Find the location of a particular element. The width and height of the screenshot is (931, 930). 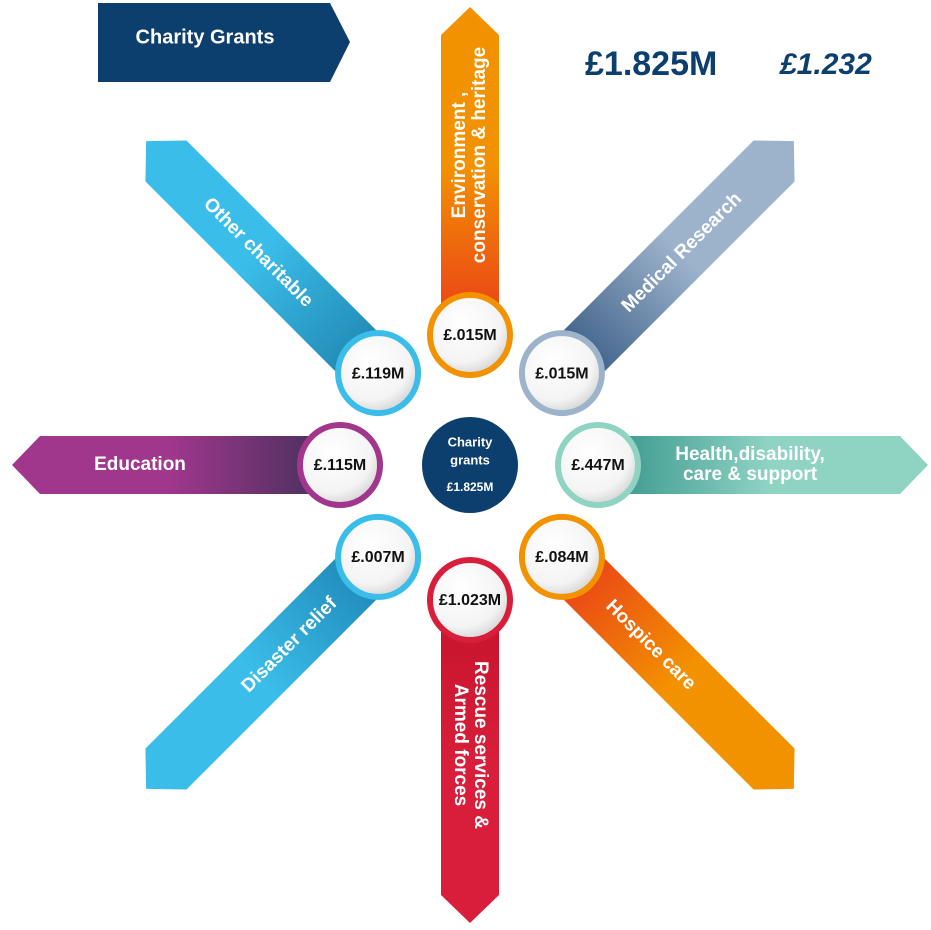

spoke-label-line: Health,disability, is located at coordinates (750, 454).